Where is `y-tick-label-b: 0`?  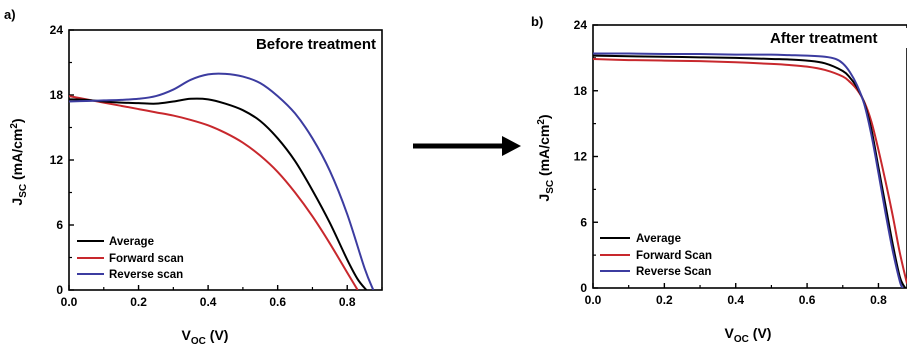
y-tick-label-b: 0 is located at coordinates (583, 288).